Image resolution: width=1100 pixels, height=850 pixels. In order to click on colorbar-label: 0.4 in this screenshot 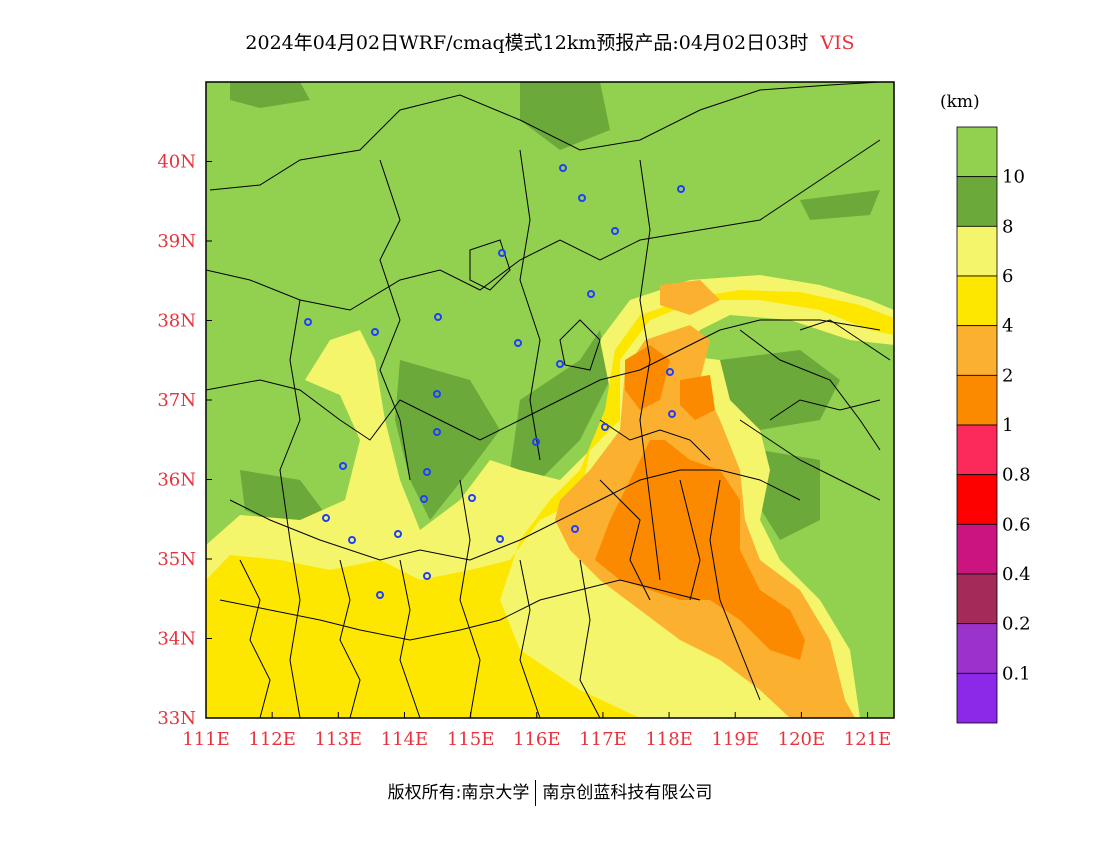, I will do `click(1016, 574)`.